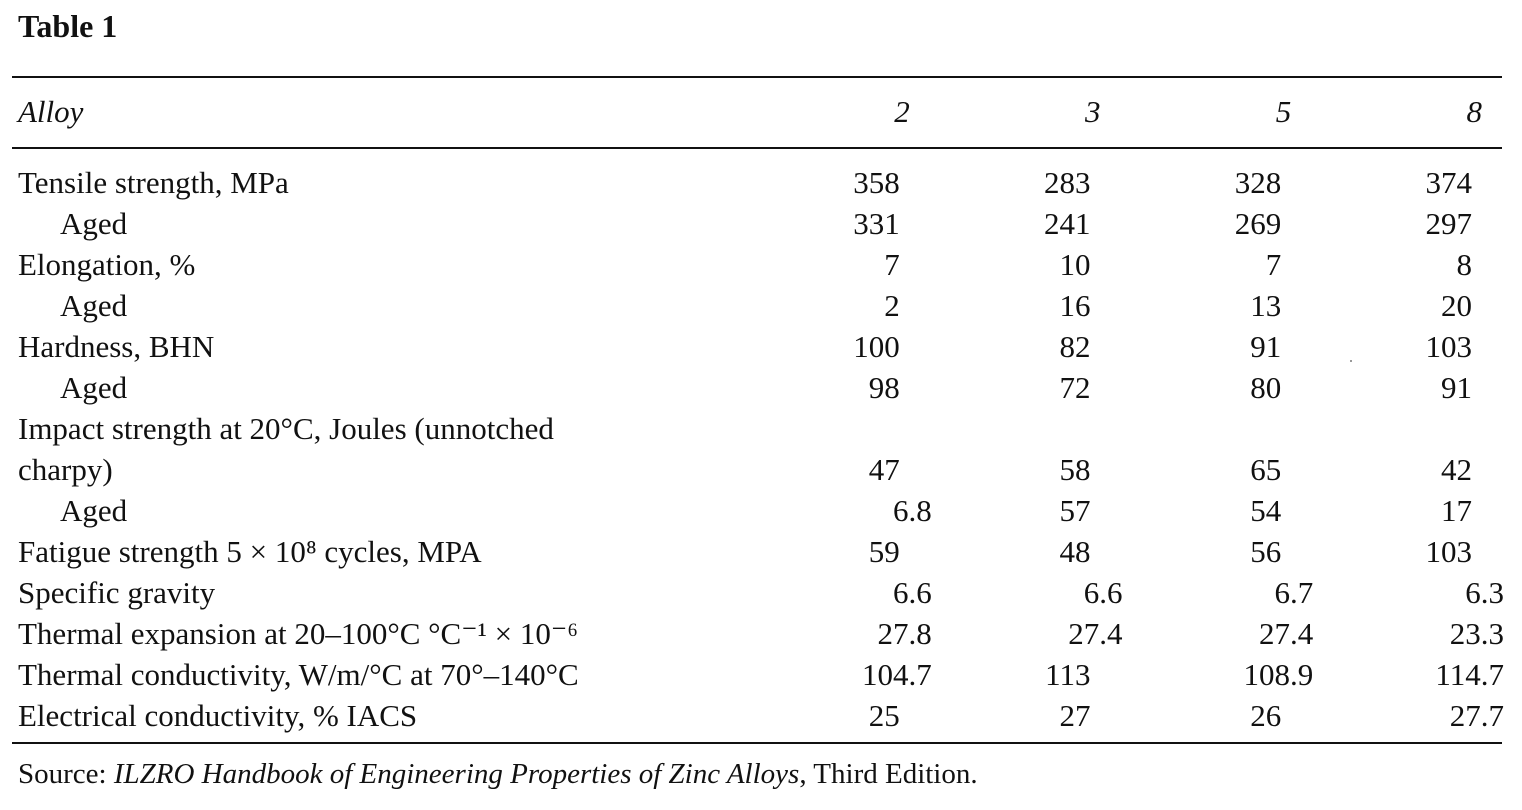 Image resolution: width=1522 pixels, height=810 pixels. Describe the element at coordinates (107, 264) in the screenshot. I see `row-label: Elongation, %` at that location.